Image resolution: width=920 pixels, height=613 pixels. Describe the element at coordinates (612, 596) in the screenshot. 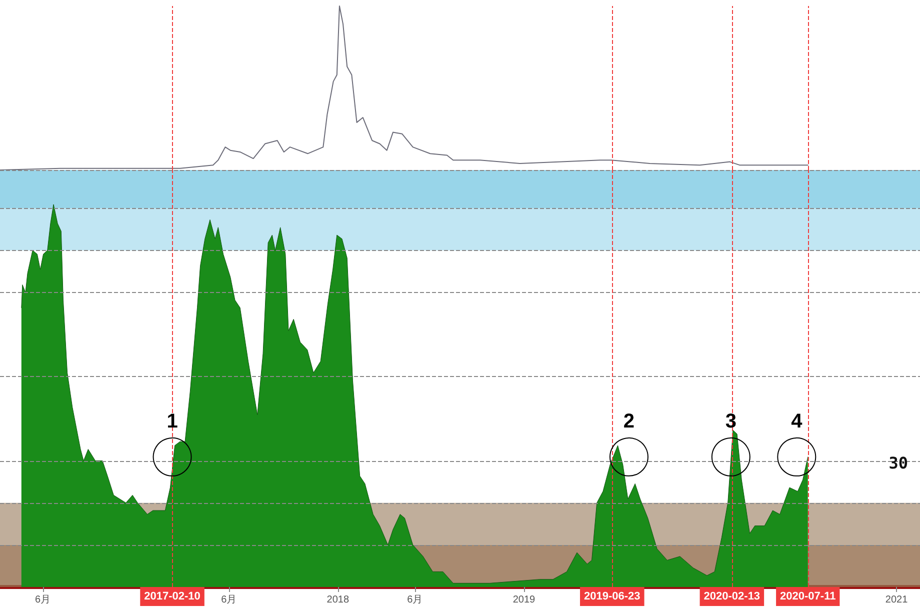

I see `ref-line-label: 2019-06-23` at that location.